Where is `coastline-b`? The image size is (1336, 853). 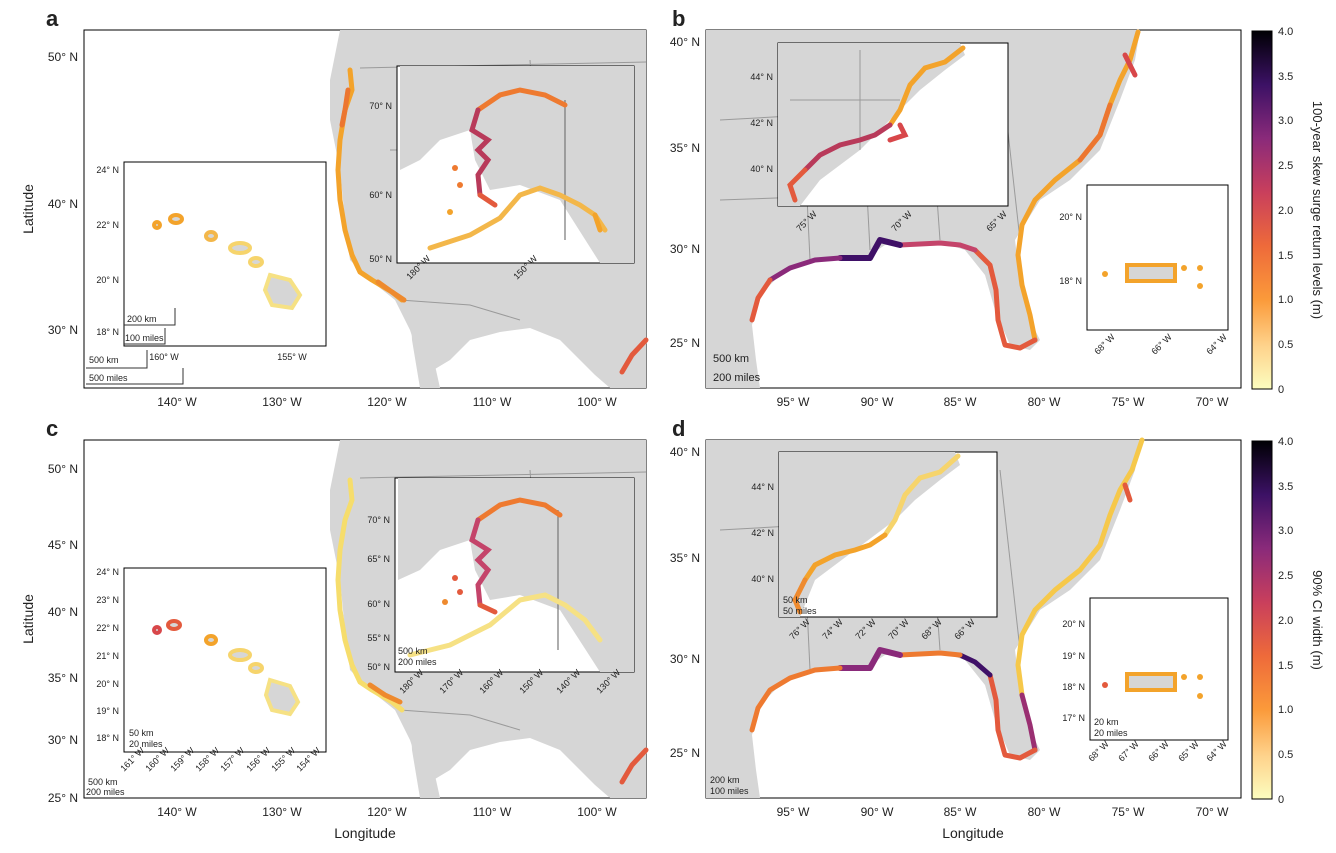
coastline-b is located at coordinates (945, 190).